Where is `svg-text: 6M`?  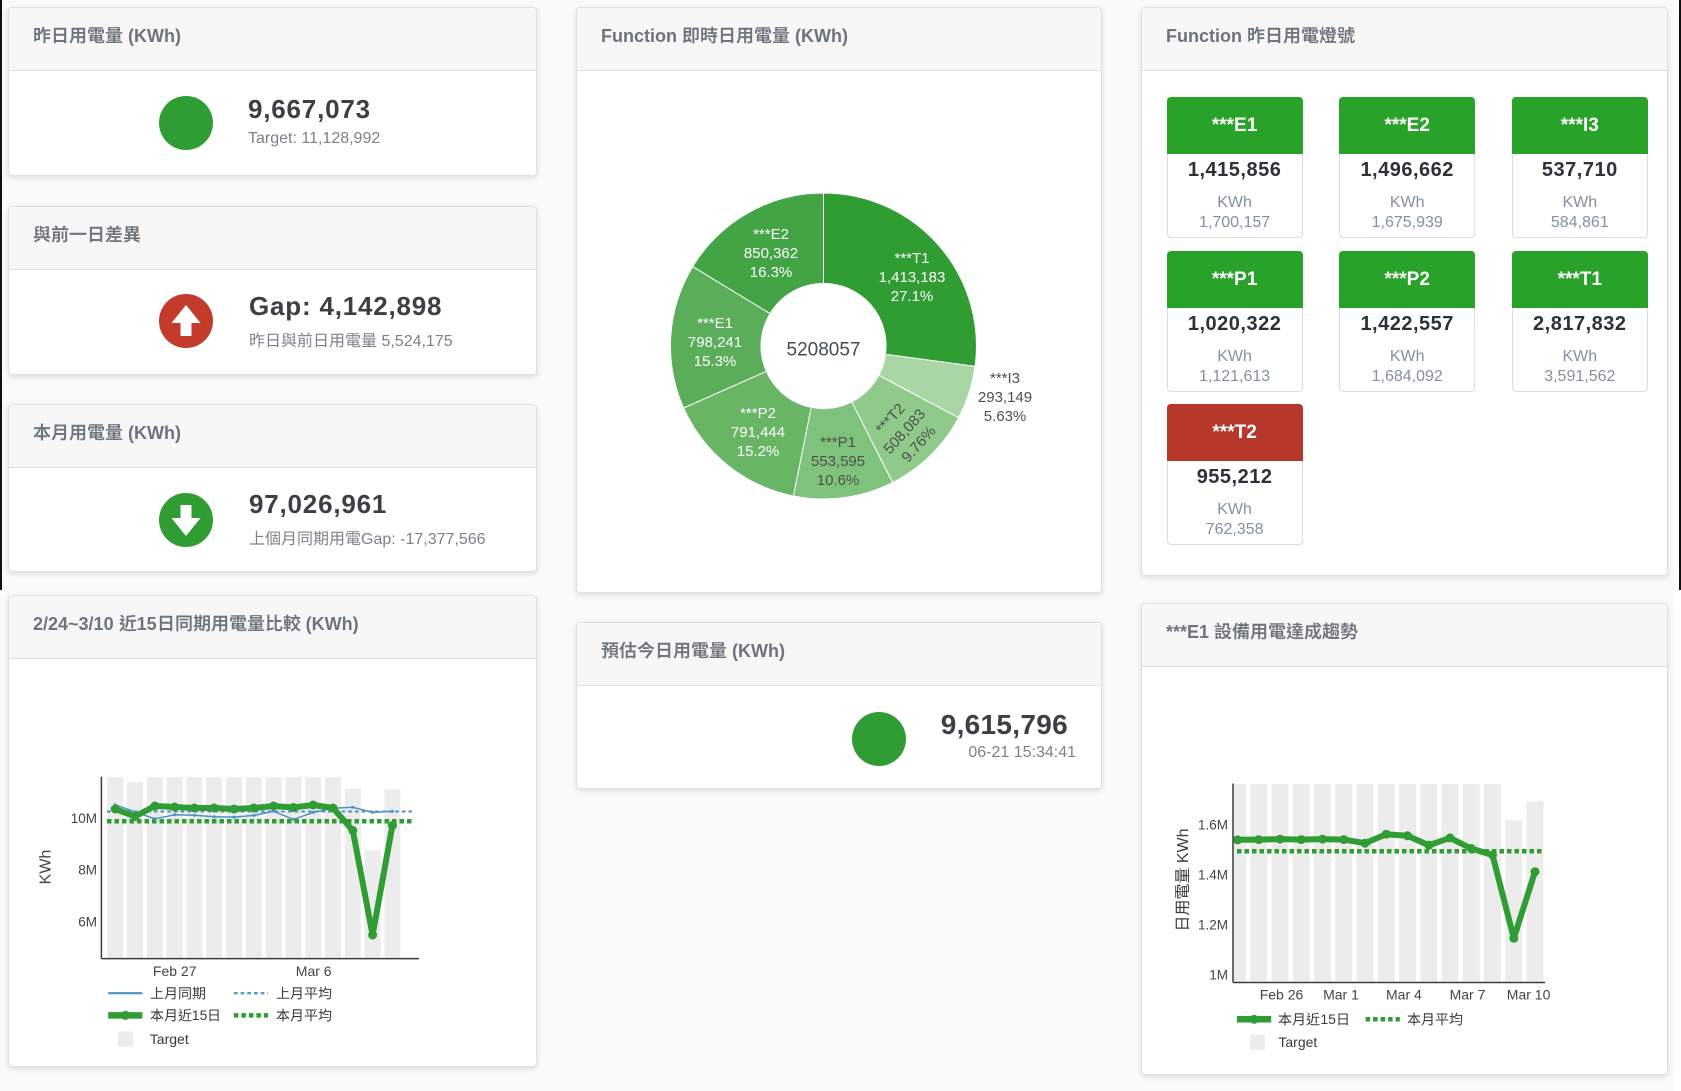
svg-text: 6M is located at coordinates (87, 922).